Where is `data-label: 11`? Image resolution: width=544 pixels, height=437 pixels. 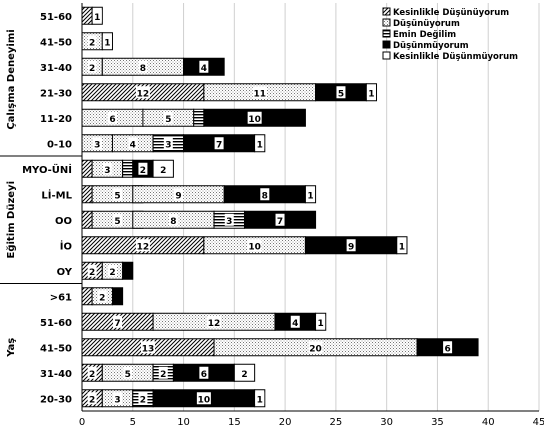
data-label: 11 is located at coordinates (259, 94).